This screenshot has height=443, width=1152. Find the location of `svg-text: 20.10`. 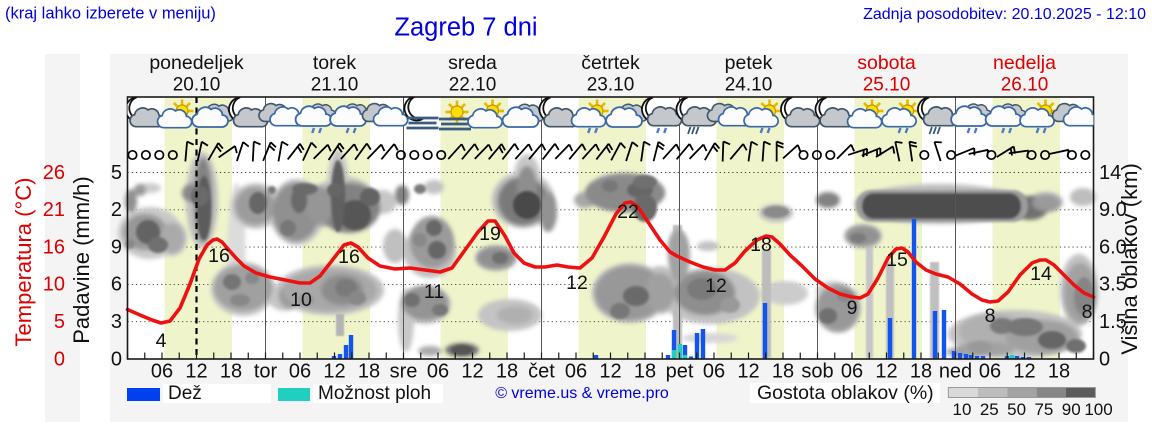

svg-text: 20.10 is located at coordinates (197, 85).